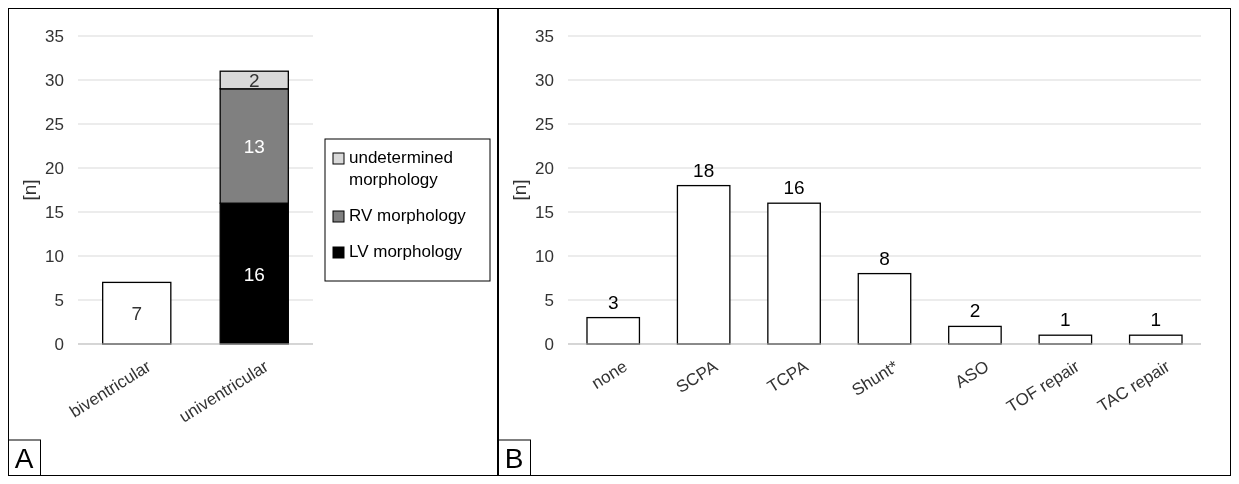 The width and height of the screenshot is (1239, 484). I want to click on legend-label: undetermined morphology, so click(401, 168).